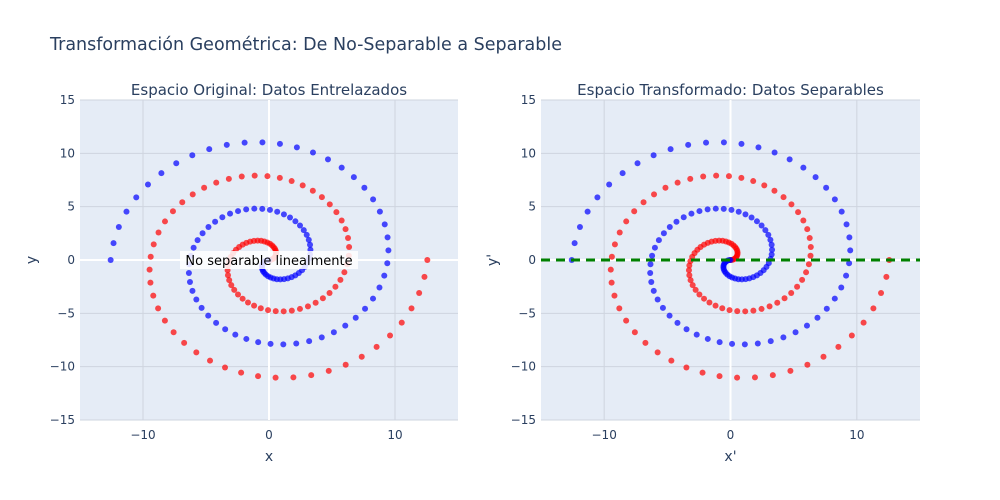 The width and height of the screenshot is (1000, 500). I want to click on x-tick-label: −10, so click(604, 435).